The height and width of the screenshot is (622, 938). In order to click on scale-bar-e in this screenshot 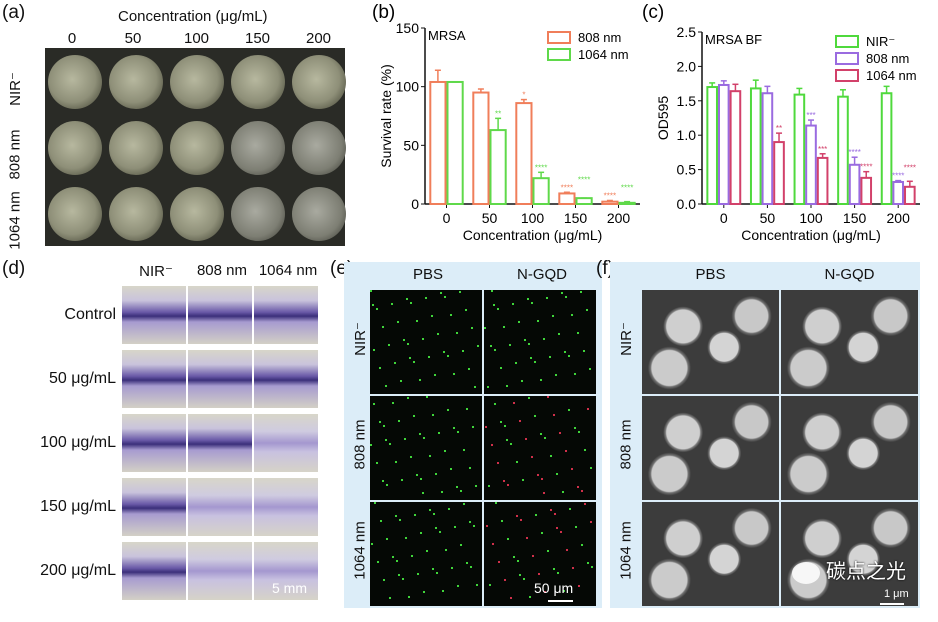, I will do `click(560, 601)`.